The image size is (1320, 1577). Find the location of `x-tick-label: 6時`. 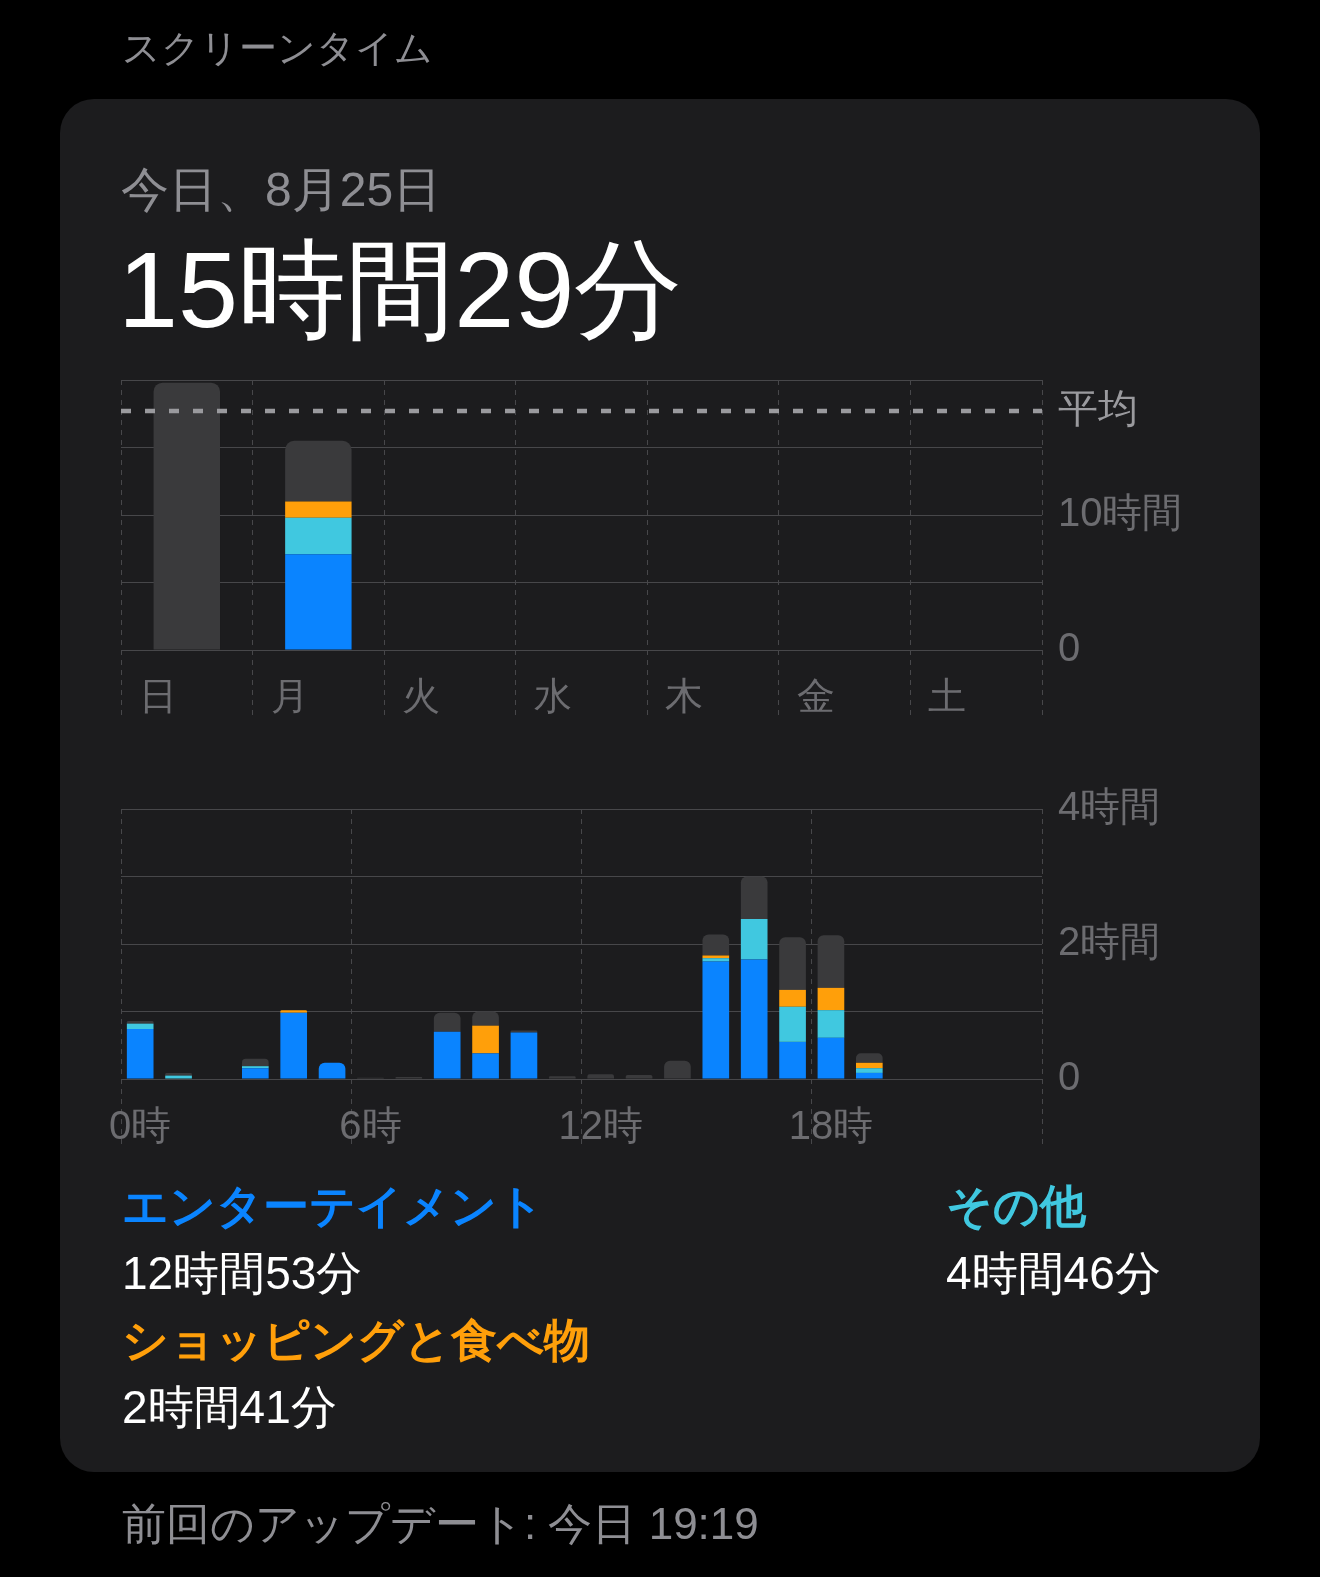

x-tick-label: 6時 is located at coordinates (370, 1125).